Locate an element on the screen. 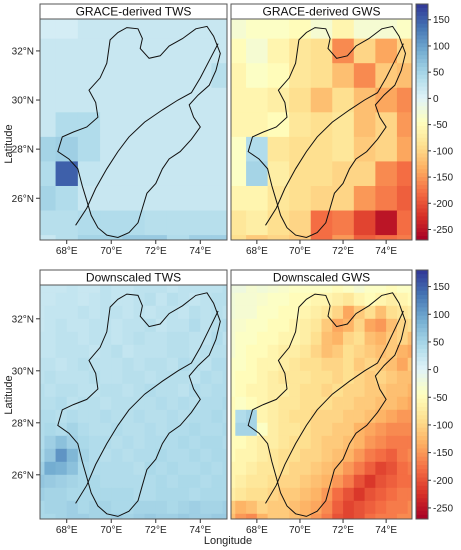  x-tick-label: 74°E is located at coordinates (386, 251).